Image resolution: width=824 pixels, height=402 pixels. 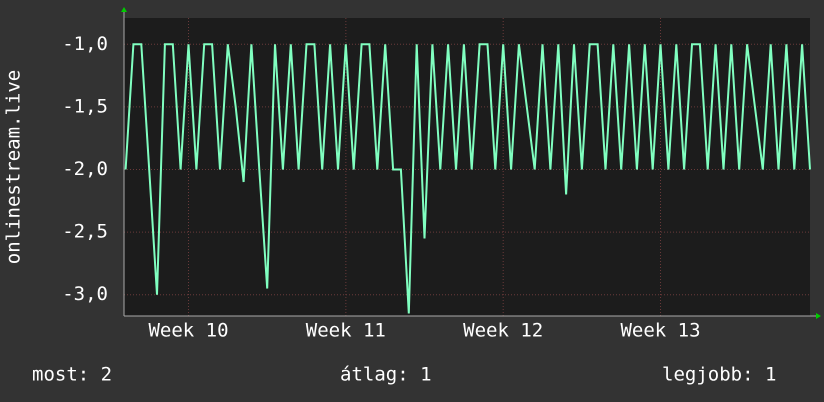 What do you see at coordinates (72, 375) in the screenshot?
I see `legend-current: most: 2` at bounding box center [72, 375].